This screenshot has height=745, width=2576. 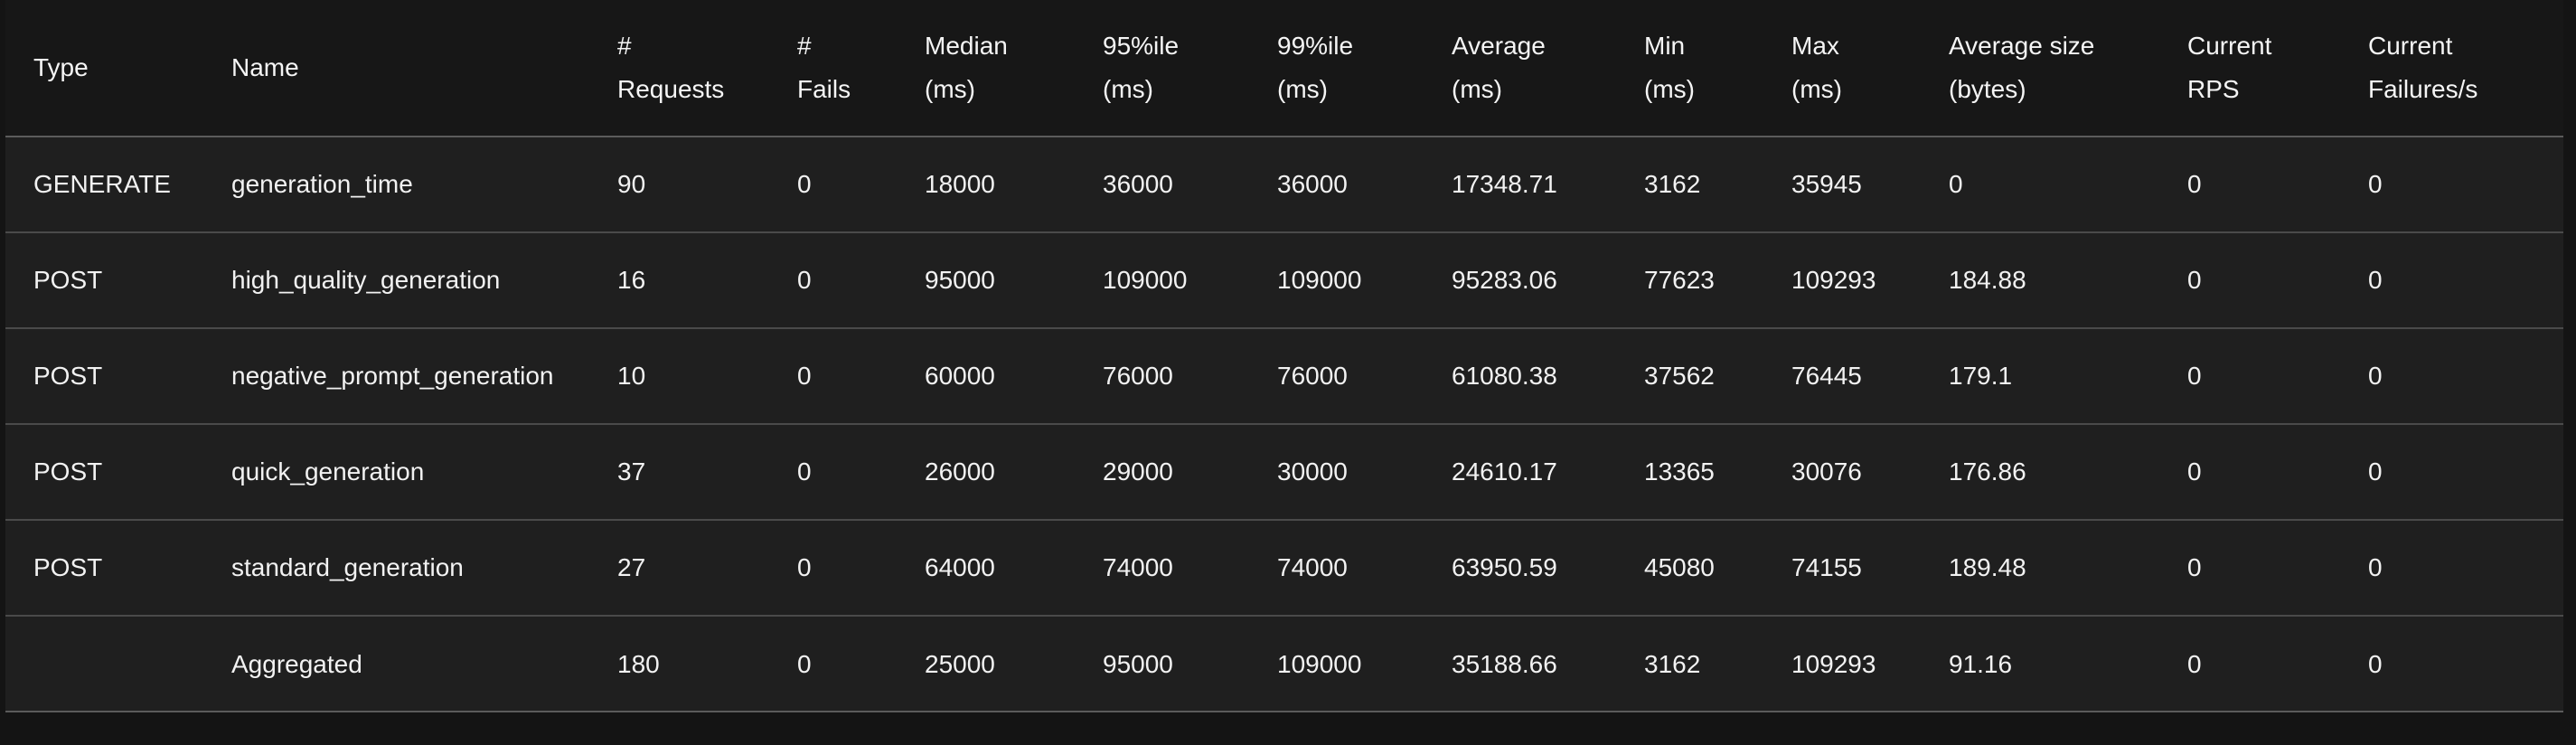 What do you see at coordinates (960, 280) in the screenshot?
I see `cell-median: 95000` at bounding box center [960, 280].